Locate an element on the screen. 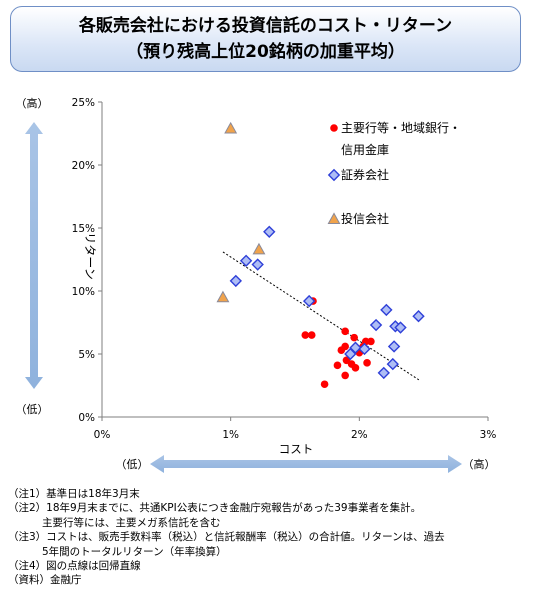 The image size is (533, 614). y-tick-label: 20% is located at coordinates (83, 166).